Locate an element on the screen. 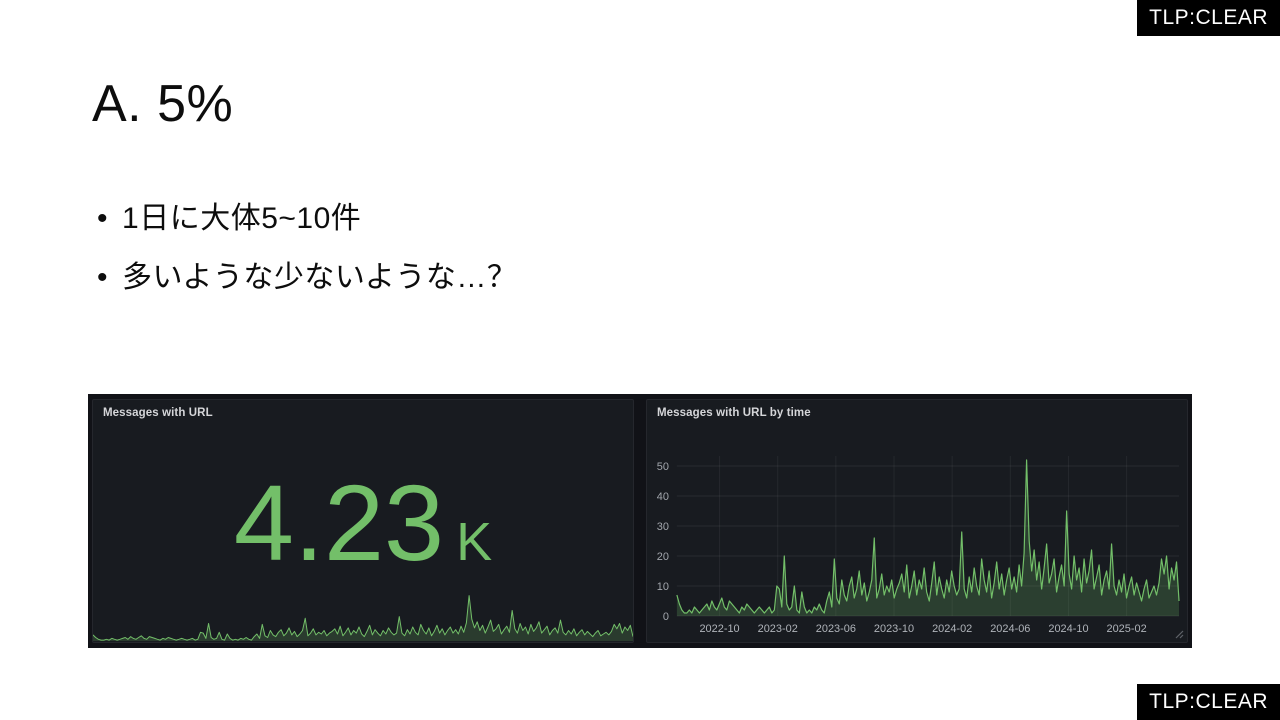 The image size is (1280, 720). stat-panel: Messages with URL 4.23 K is located at coordinates (363, 521).